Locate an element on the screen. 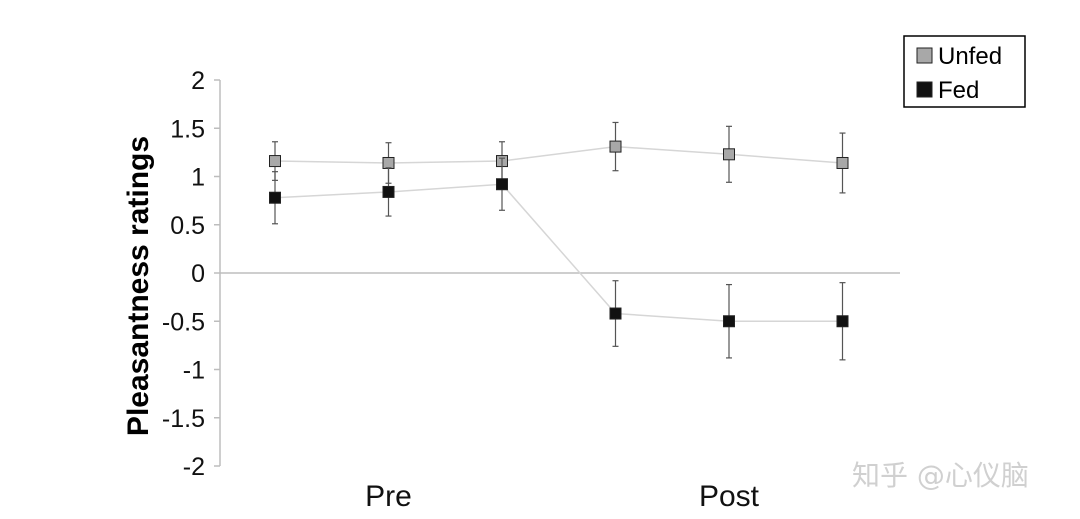 This screenshot has width=1080, height=519. y-tick-label: -1 is located at coordinates (194, 371).